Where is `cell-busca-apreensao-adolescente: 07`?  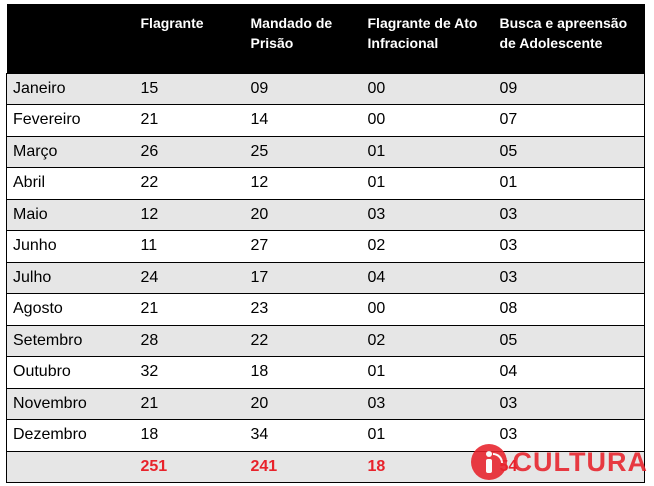 cell-busca-apreensao-adolescente: 07 is located at coordinates (569, 120).